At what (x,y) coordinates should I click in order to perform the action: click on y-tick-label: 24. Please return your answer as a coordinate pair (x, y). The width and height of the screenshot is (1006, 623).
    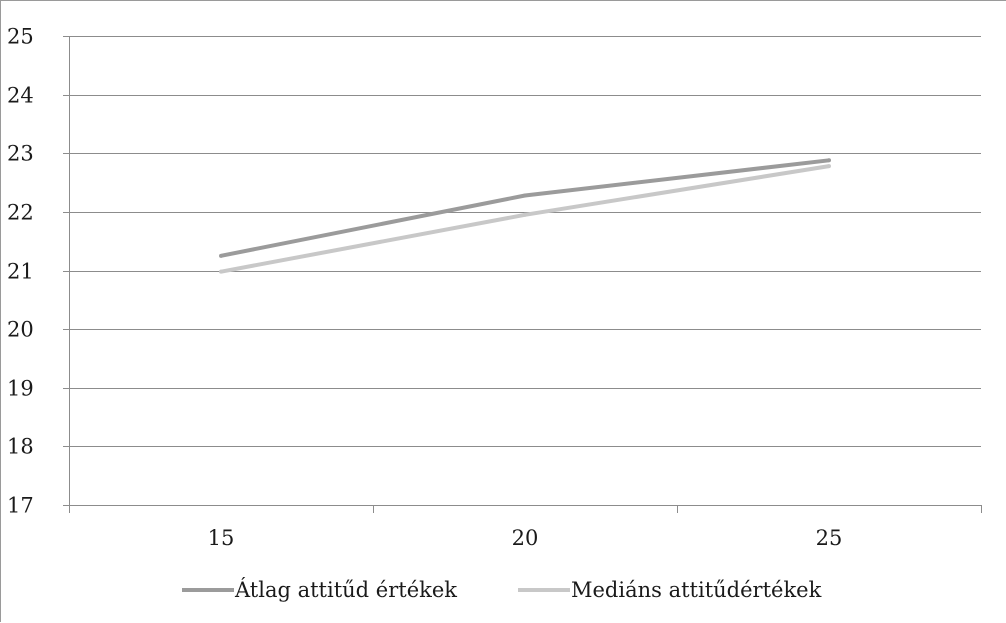
    Looking at the image, I should click on (20, 96).